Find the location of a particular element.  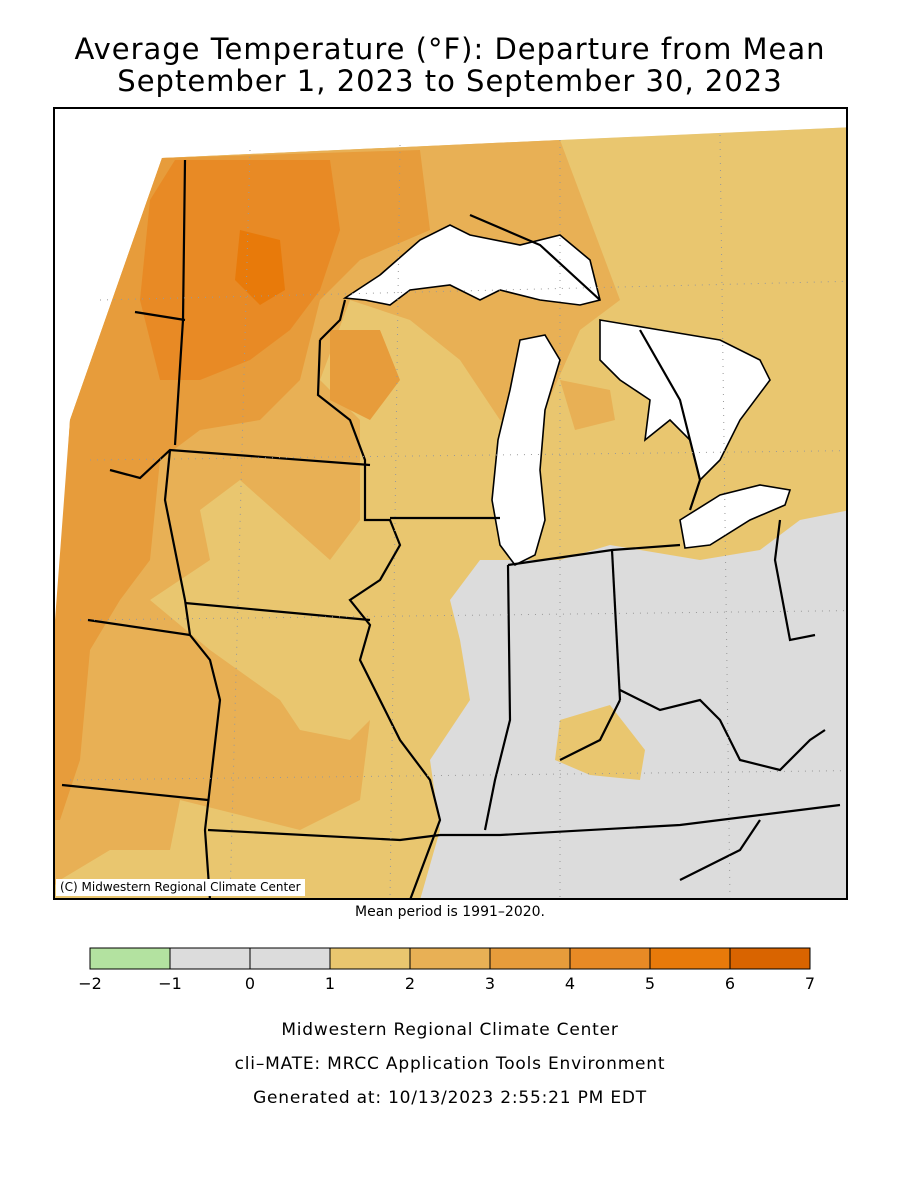

legend-tick-label: 6 is located at coordinates (730, 983).